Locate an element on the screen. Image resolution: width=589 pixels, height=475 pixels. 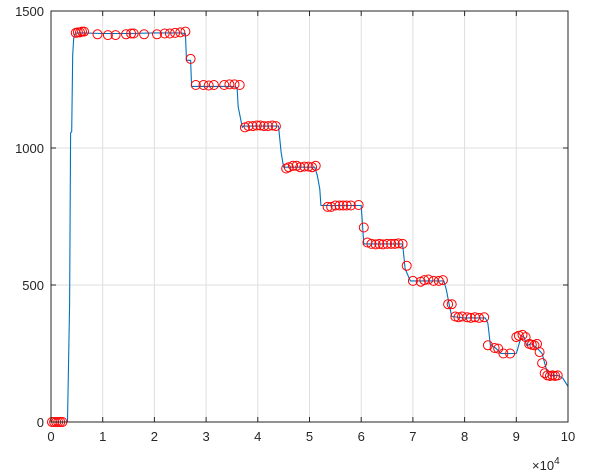
y-tick-label: 1000 is located at coordinates (29, 148).